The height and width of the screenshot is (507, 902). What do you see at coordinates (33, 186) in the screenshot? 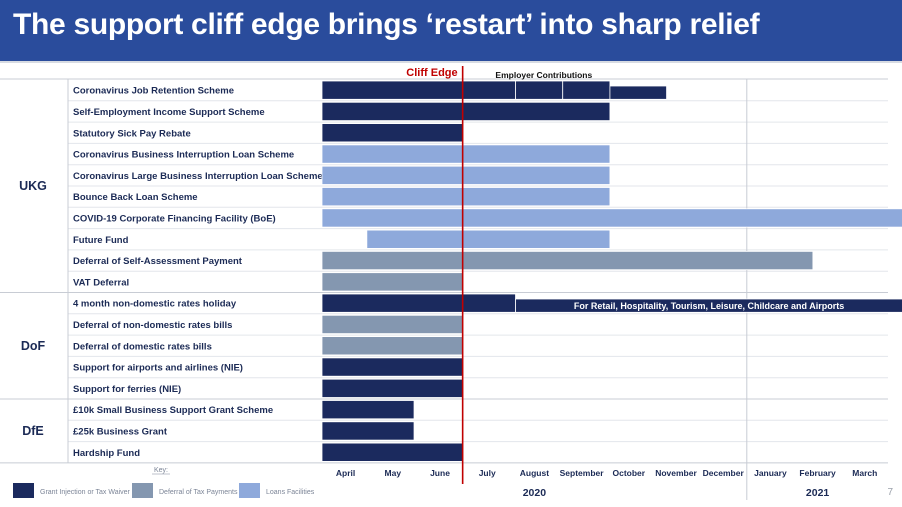
I see `group-label-ukg: UKG` at bounding box center [33, 186].